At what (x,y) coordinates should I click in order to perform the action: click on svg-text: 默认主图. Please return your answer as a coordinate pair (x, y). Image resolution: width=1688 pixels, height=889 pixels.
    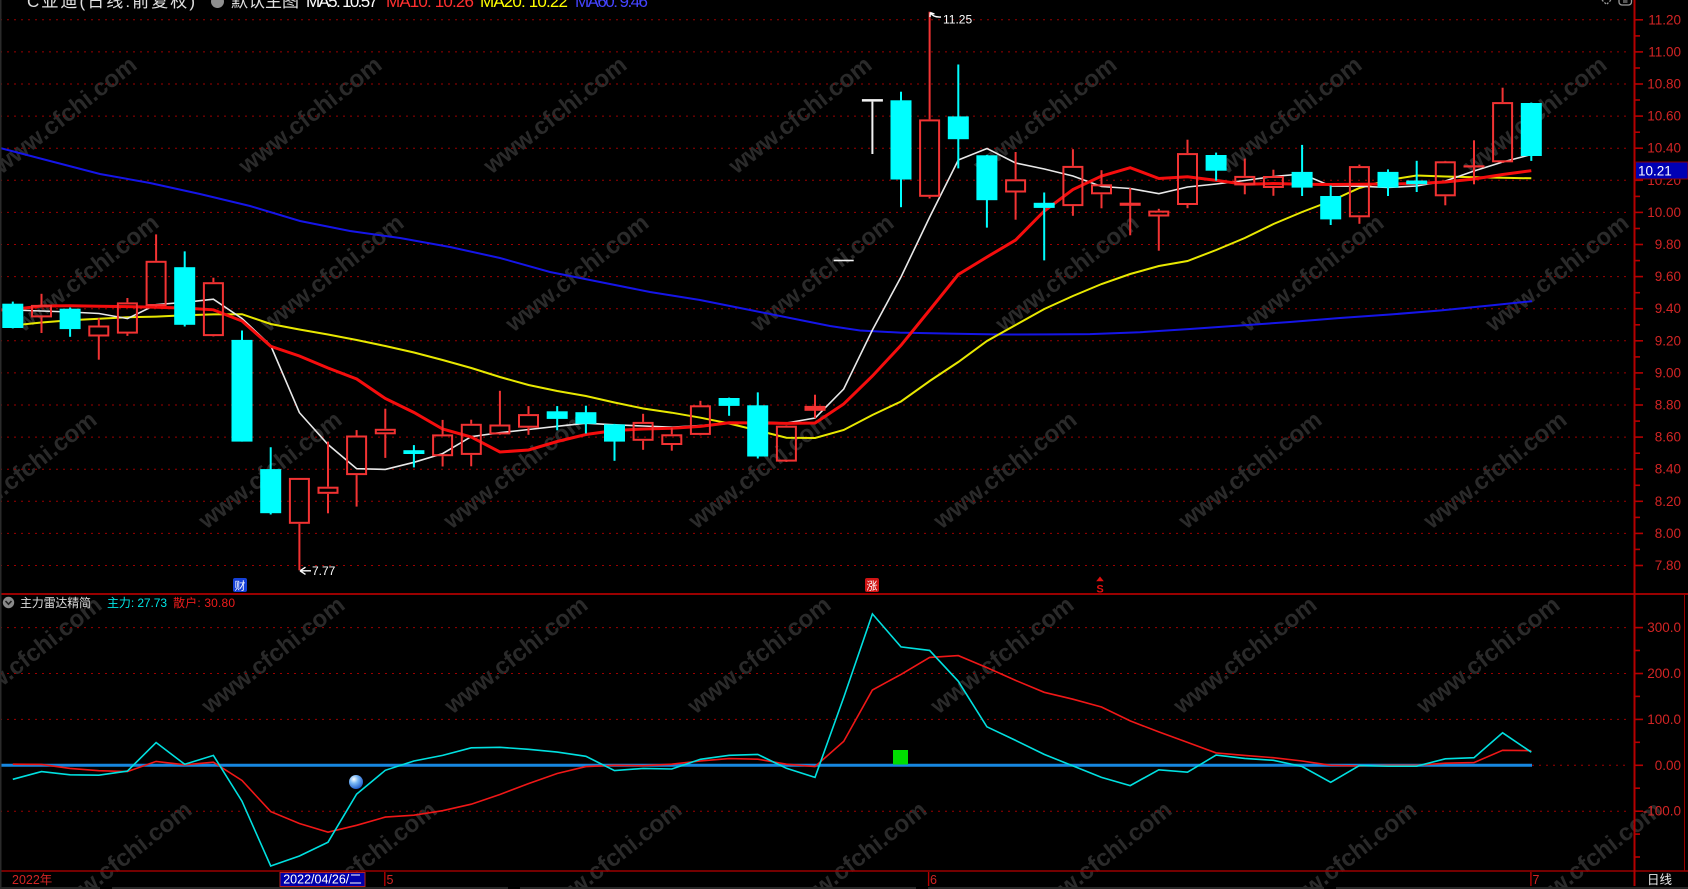
    Looking at the image, I should click on (265, 5).